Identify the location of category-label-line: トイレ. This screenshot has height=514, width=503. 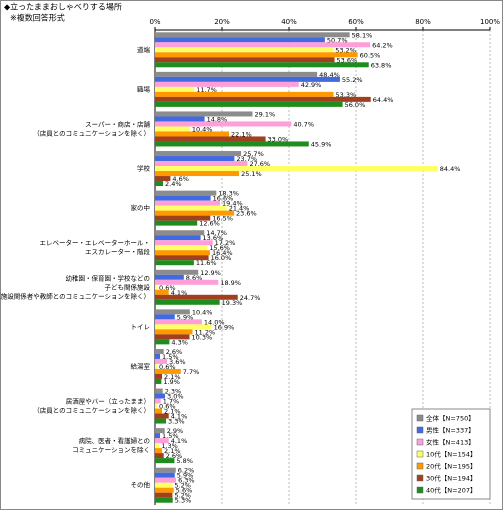
(141, 327).